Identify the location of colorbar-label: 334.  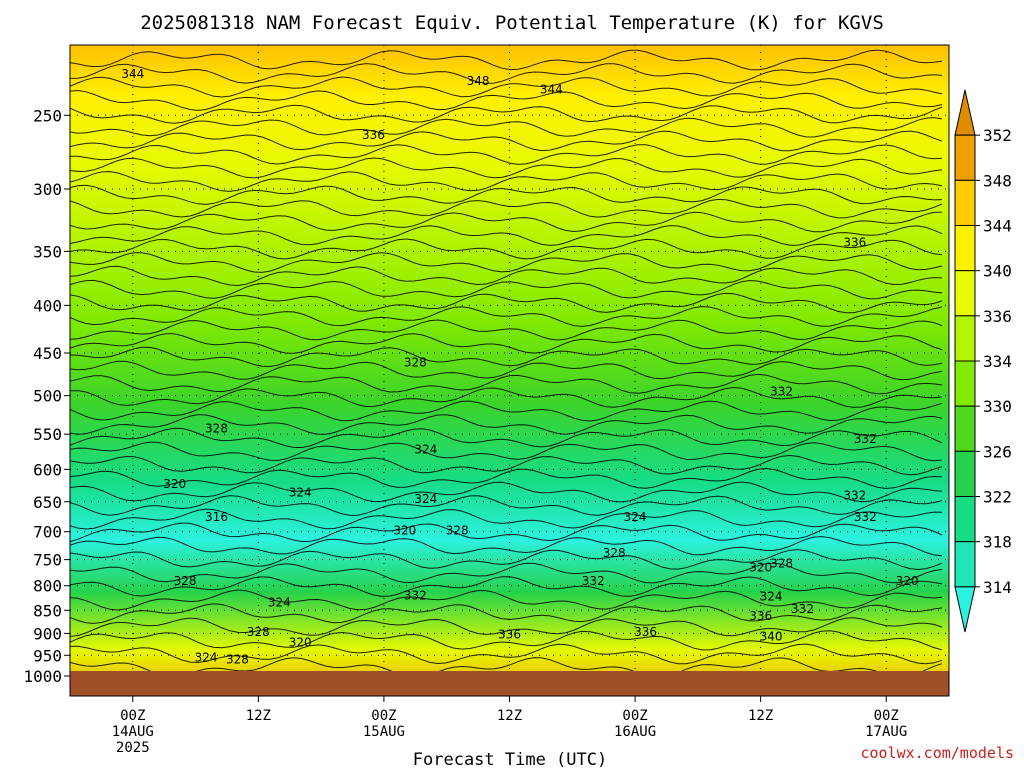
(997, 361).